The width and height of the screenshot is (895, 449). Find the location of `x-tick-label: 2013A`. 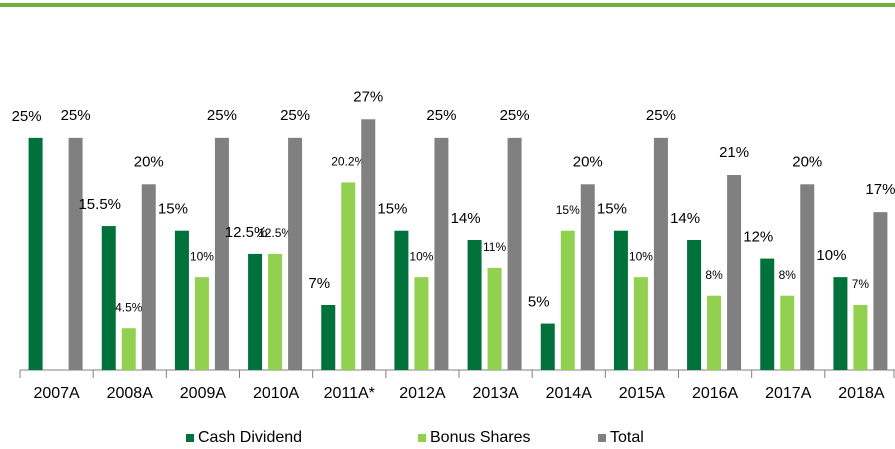

x-tick-label: 2013A is located at coordinates (495, 393).